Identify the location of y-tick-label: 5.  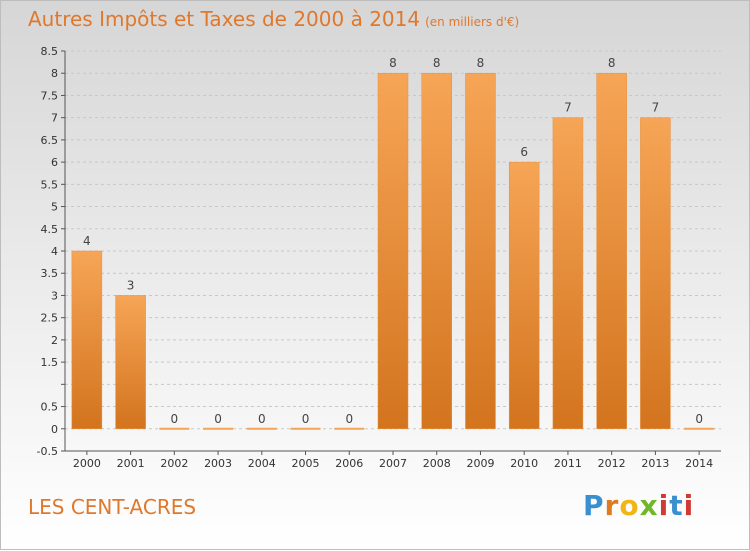
(54, 207).